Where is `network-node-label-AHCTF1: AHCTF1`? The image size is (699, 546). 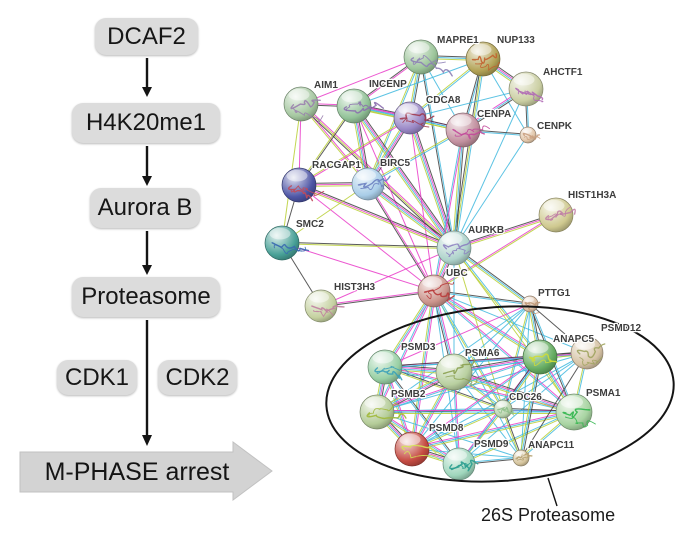
network-node-label-AHCTF1: AHCTF1 is located at coordinates (563, 72).